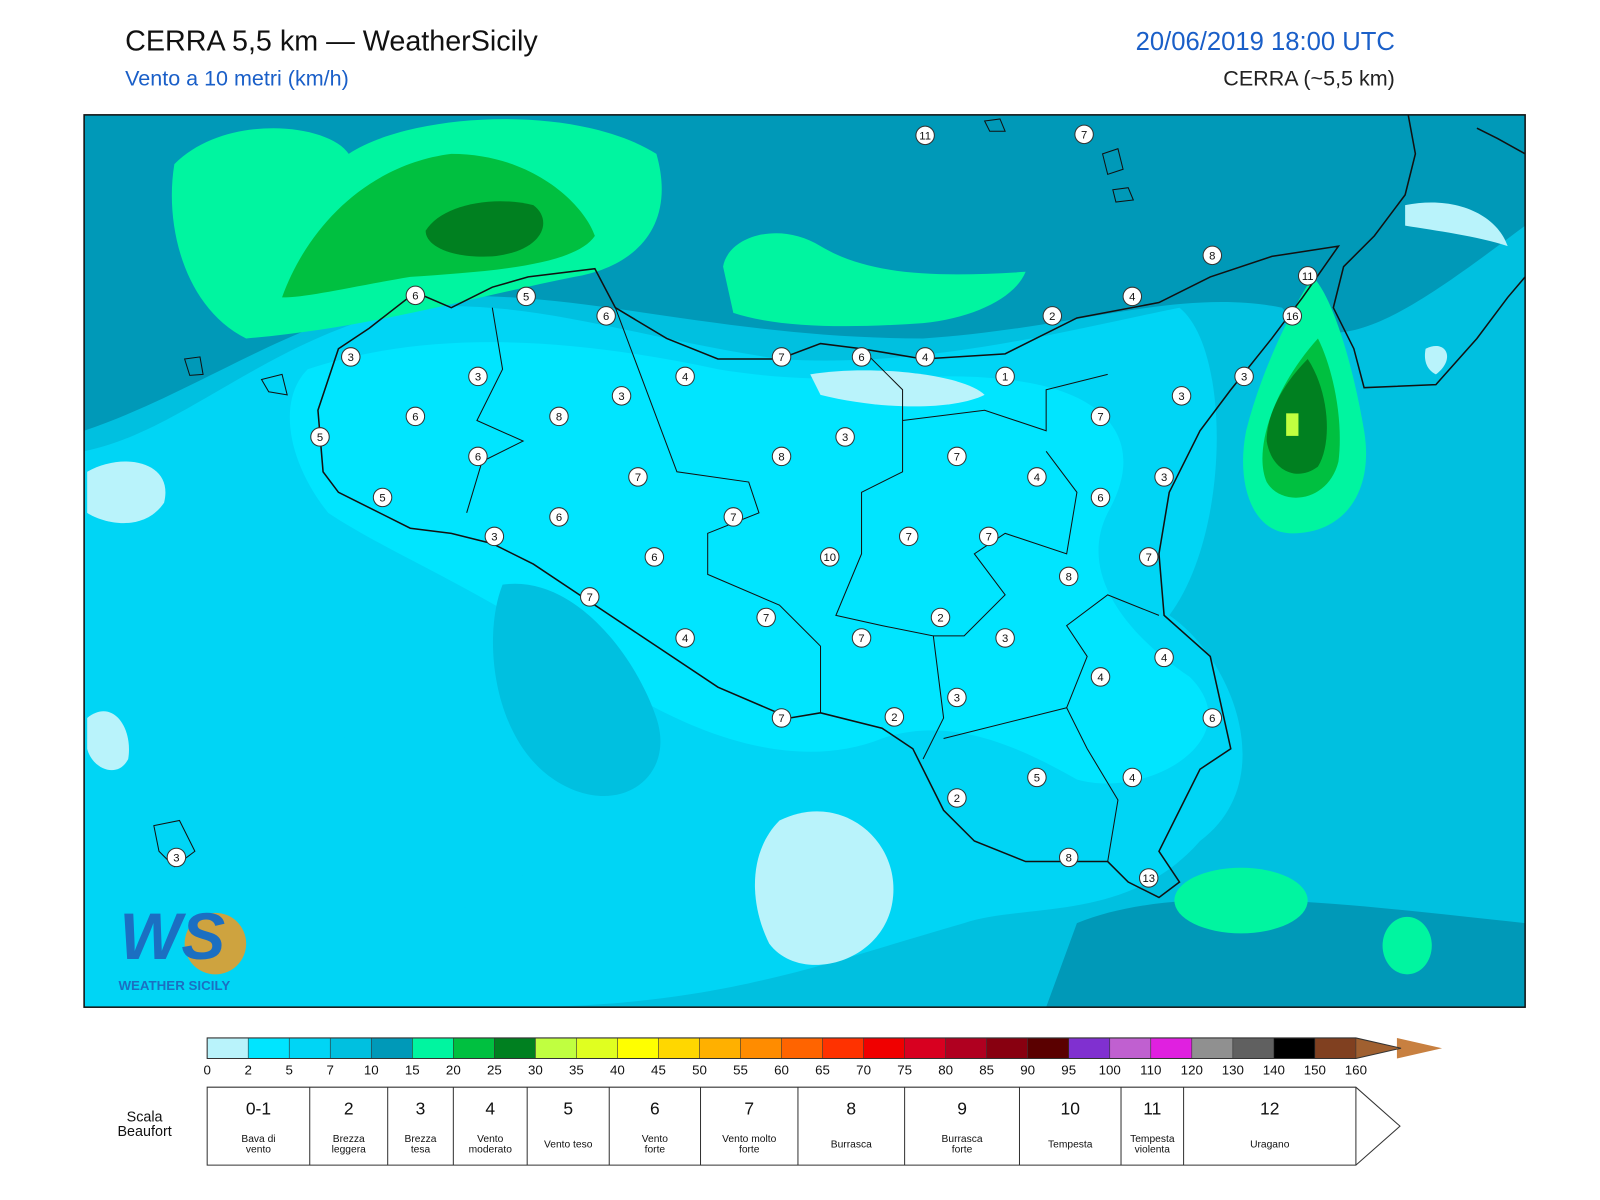 This screenshot has height=1200, width=1600. I want to click on beaufort-force: 9, so click(962, 1108).